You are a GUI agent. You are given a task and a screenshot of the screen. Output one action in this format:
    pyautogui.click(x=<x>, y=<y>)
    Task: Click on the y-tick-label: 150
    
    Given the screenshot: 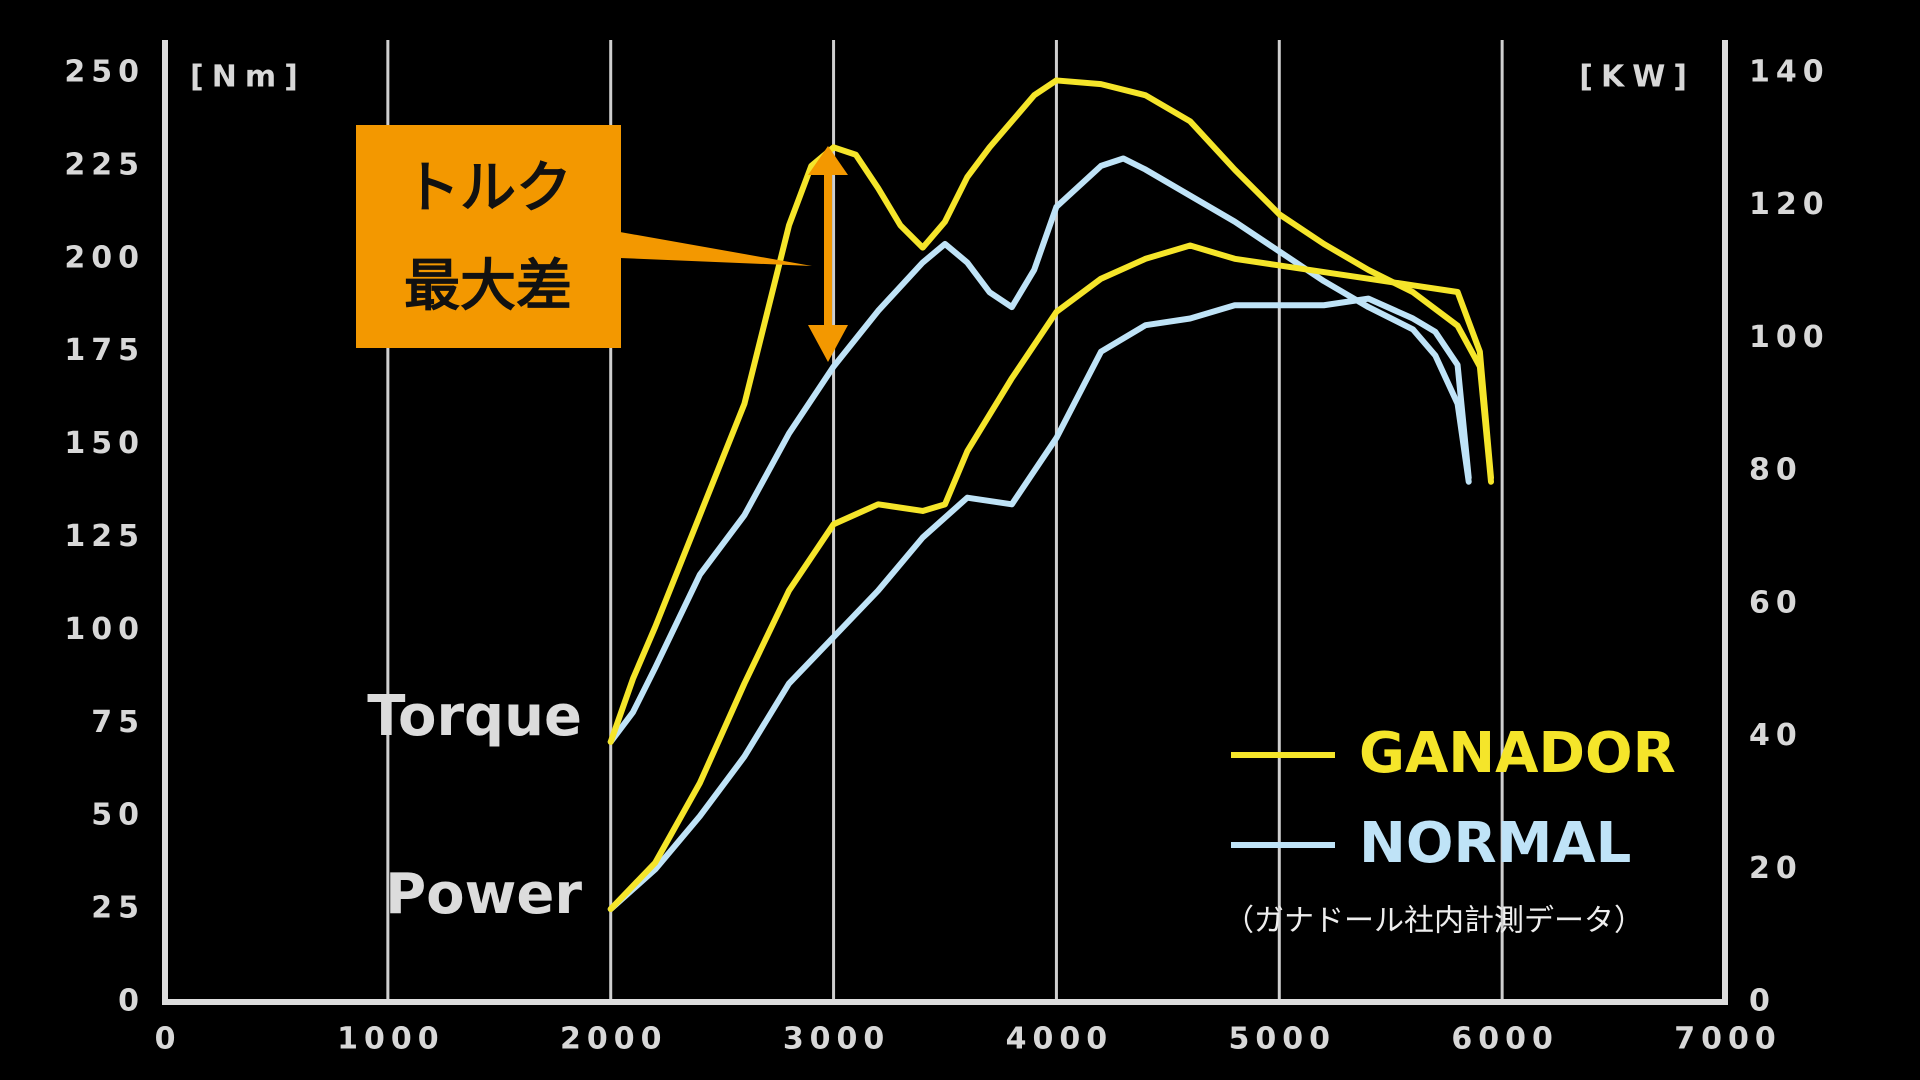 What is the action you would take?
    pyautogui.click(x=104, y=443)
    